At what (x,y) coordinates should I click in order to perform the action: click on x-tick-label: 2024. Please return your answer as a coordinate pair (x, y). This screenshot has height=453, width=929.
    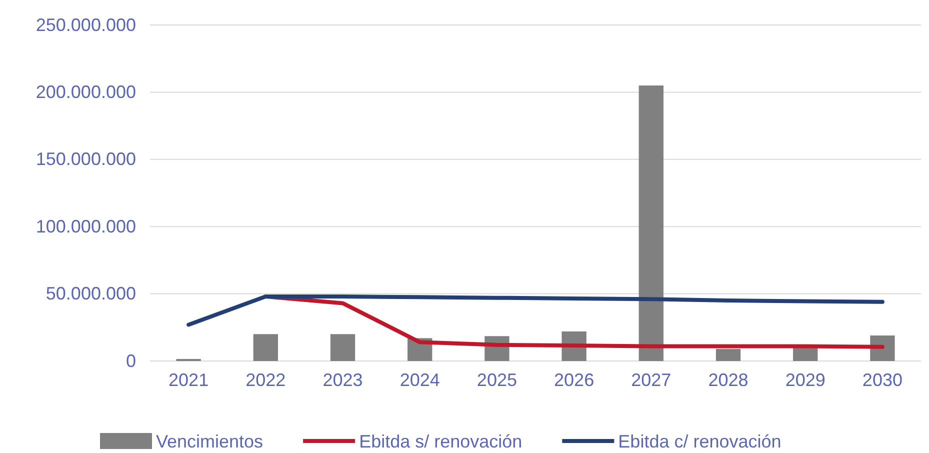
    Looking at the image, I should click on (420, 380).